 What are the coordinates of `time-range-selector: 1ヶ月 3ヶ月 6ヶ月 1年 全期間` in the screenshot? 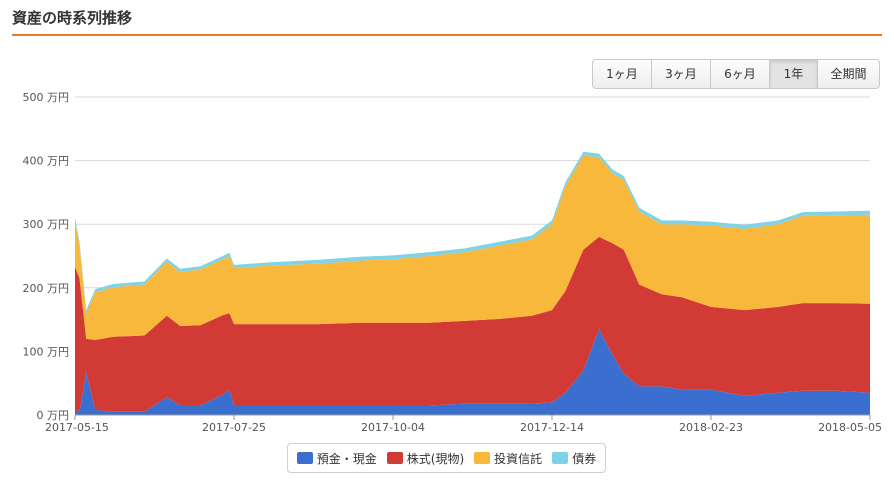 It's located at (736, 74).